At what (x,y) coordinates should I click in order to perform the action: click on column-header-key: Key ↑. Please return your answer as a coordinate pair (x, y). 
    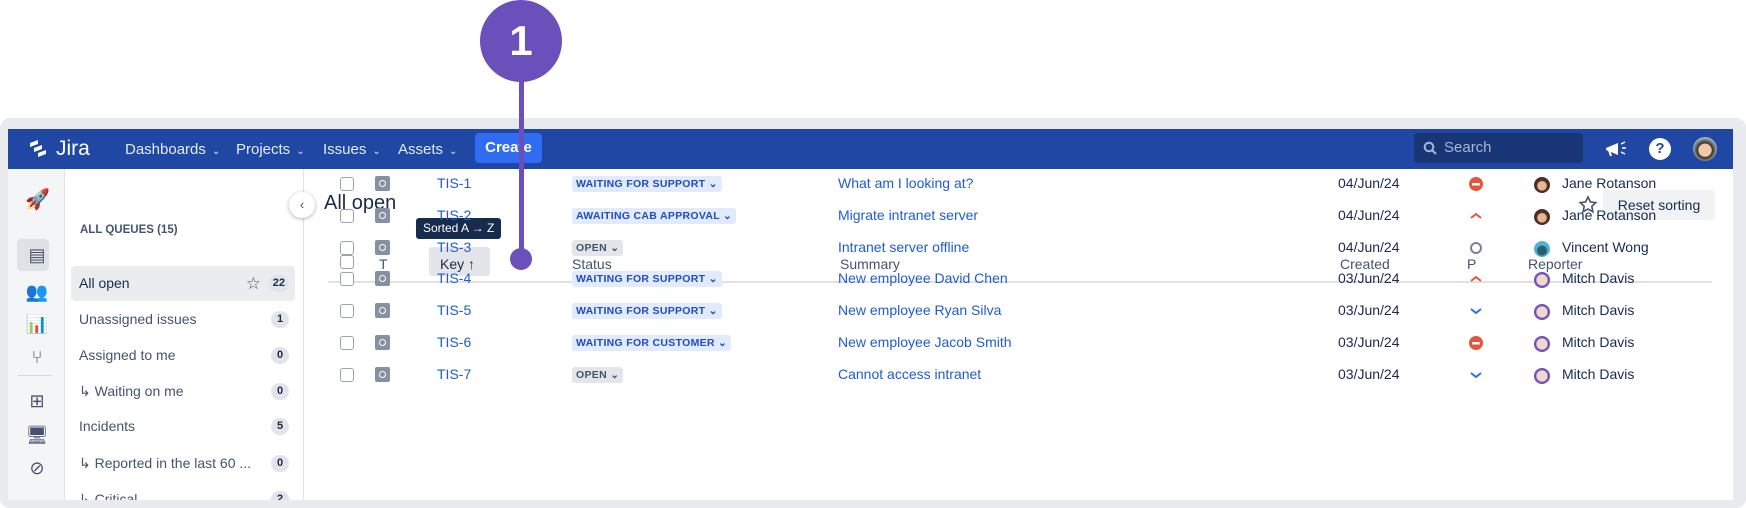
    Looking at the image, I should click on (457, 264).